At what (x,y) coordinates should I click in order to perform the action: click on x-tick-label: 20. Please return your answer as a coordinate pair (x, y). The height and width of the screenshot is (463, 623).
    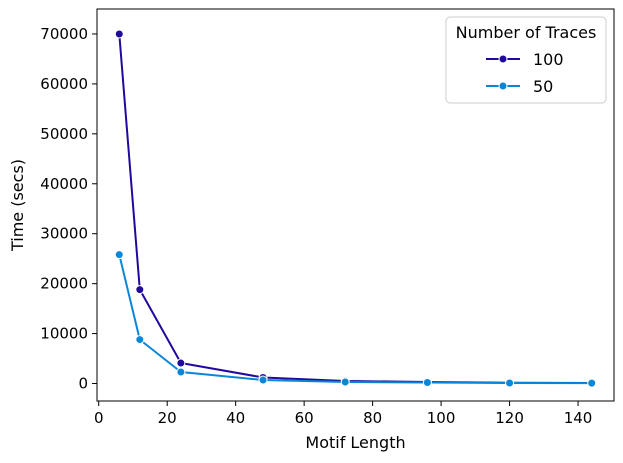
    Looking at the image, I should click on (167, 418).